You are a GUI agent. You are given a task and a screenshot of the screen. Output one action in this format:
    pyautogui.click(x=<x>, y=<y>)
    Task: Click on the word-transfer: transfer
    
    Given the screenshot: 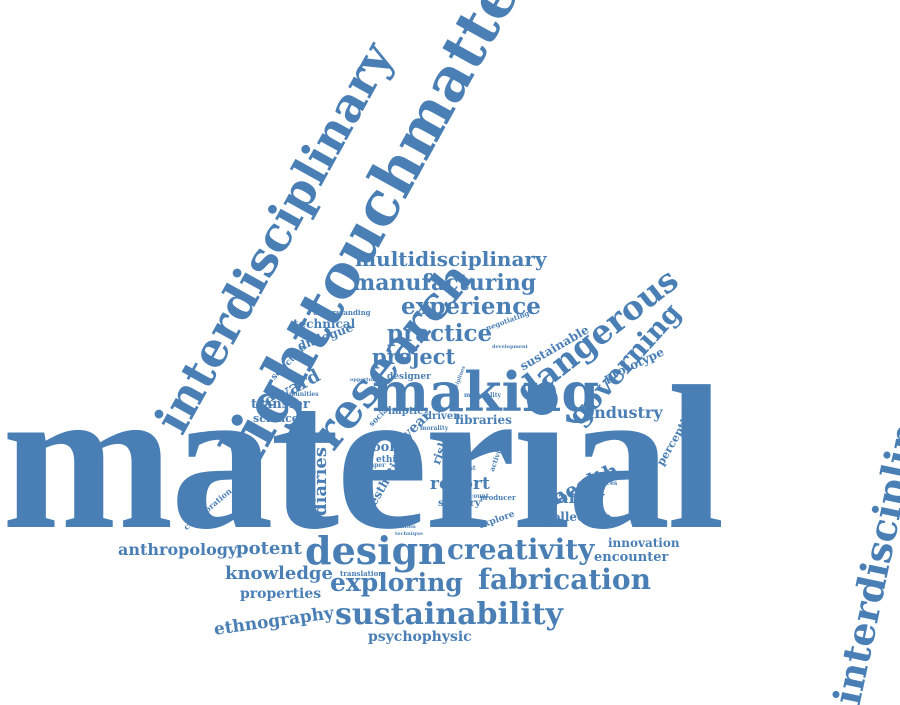 What is the action you would take?
    pyautogui.click(x=280, y=404)
    